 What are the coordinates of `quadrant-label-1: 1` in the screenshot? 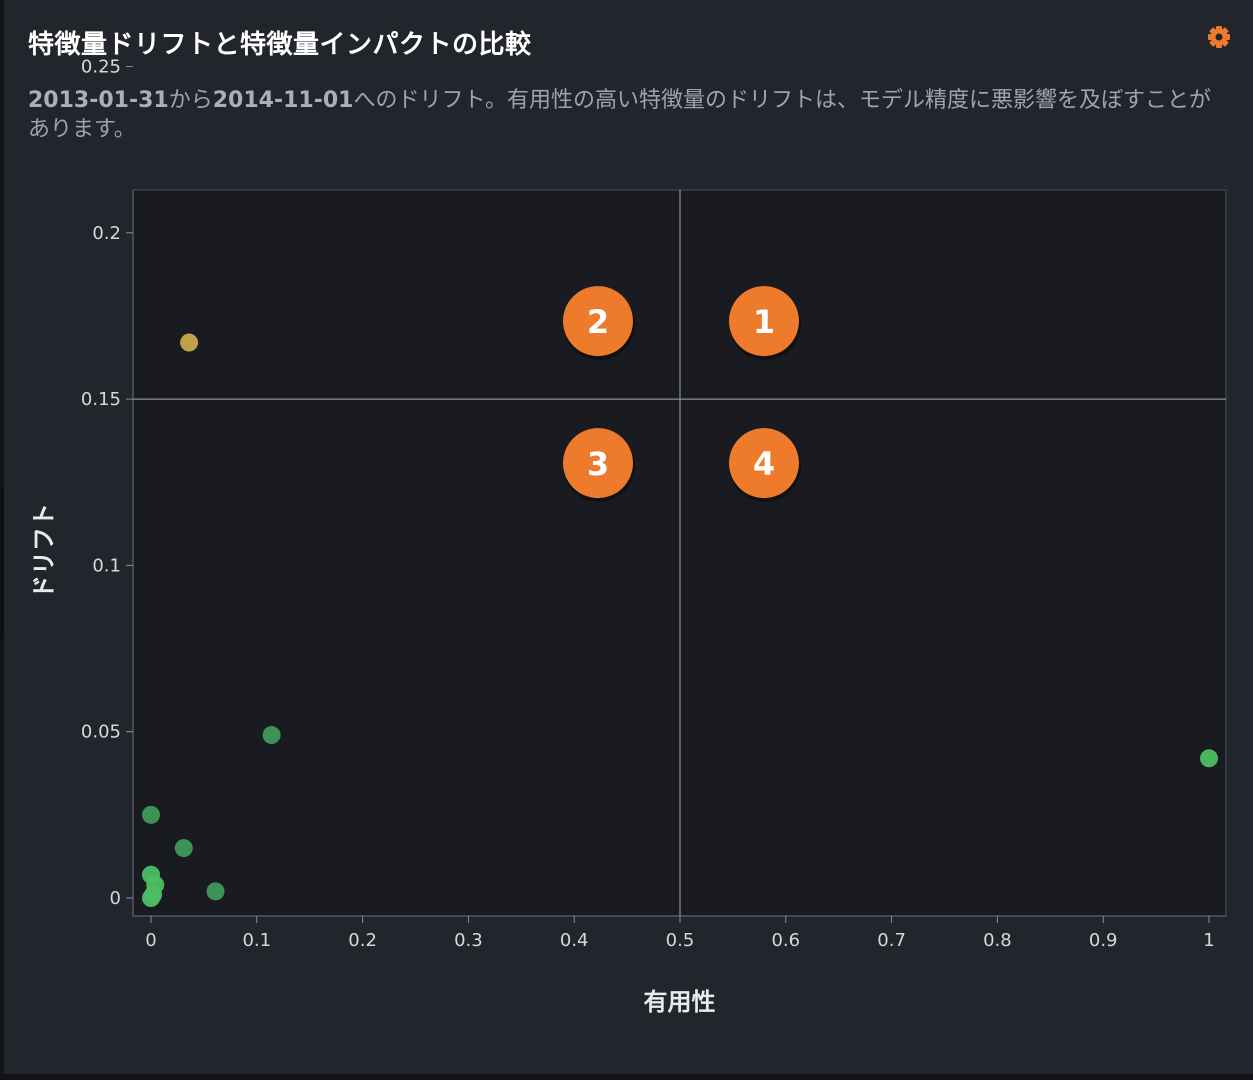 It's located at (764, 322).